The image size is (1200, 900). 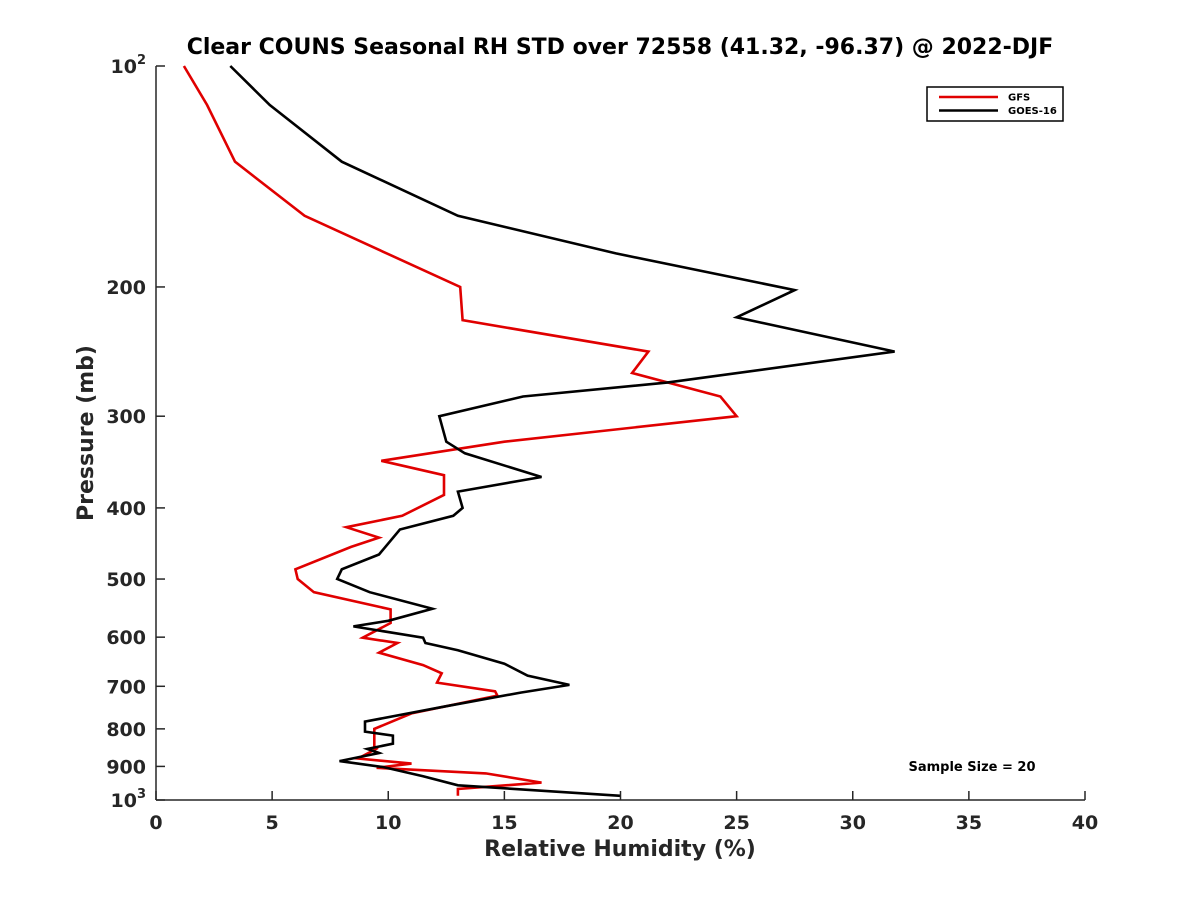 What do you see at coordinates (126, 638) in the screenshot?
I see `y-tick-label: 600` at bounding box center [126, 638].